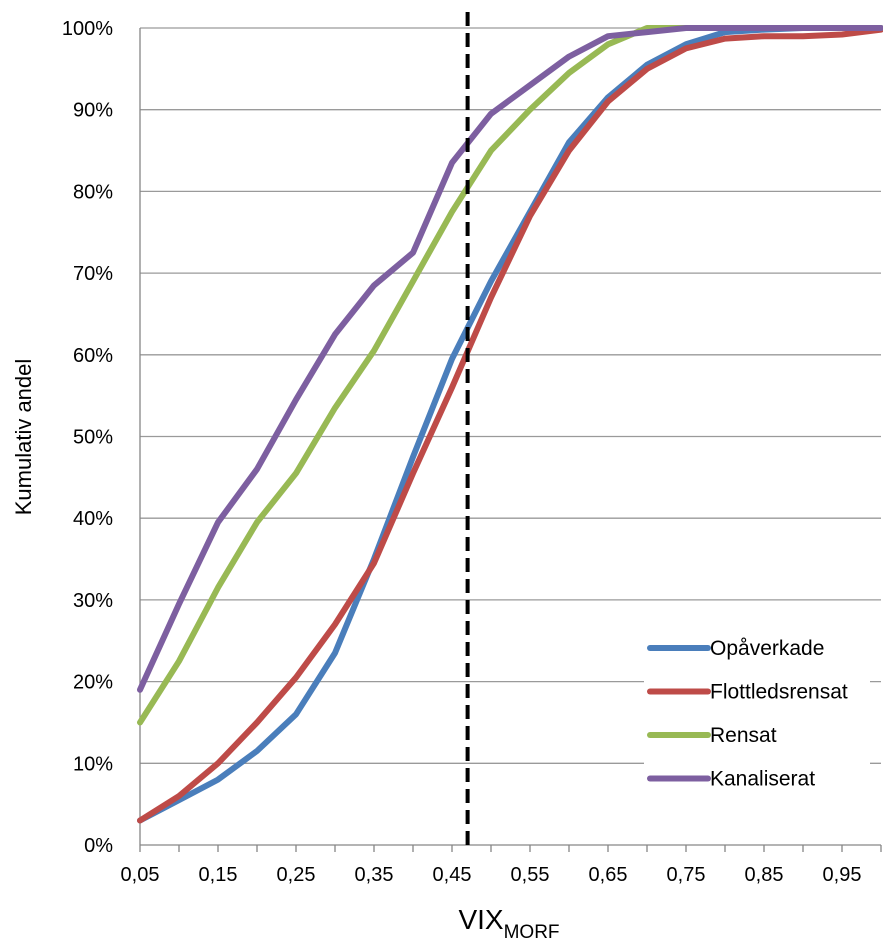  I want to click on y-tick-label: 10%, so click(93, 764).